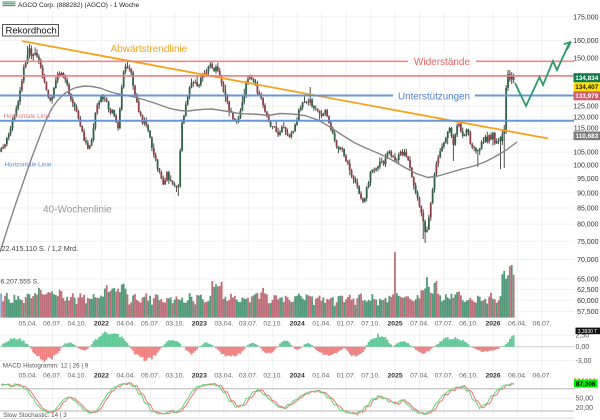 This screenshot has height=420, width=600. I want to click on svg-text: 95,000, so click(588, 179).